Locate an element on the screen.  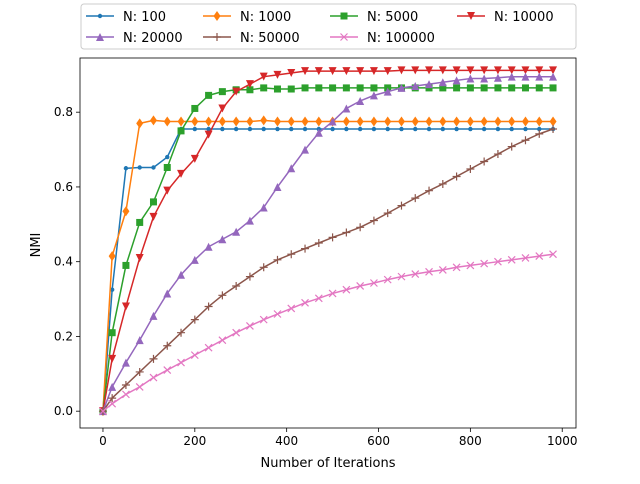
x-tick-label: 1000 is located at coordinates (562, 441).